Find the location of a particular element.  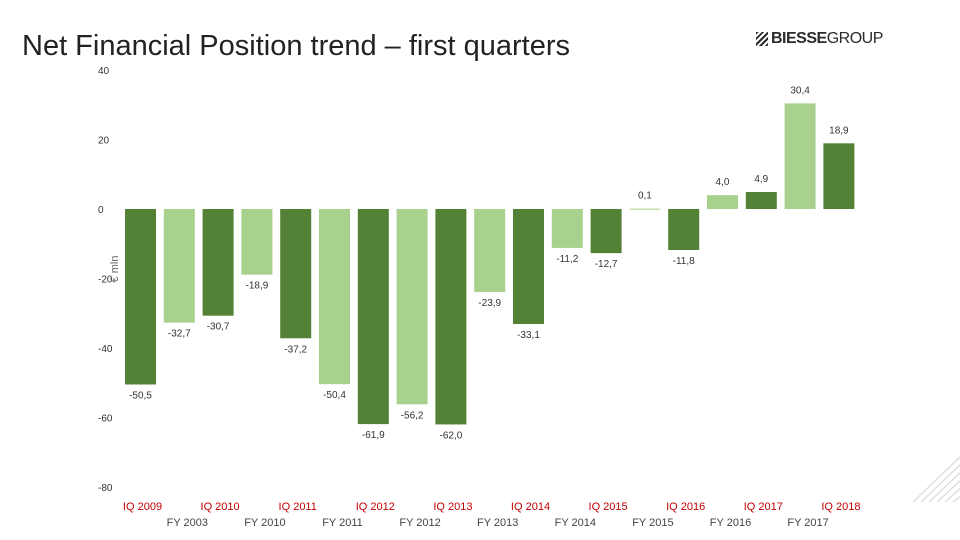

quarter-label: IQ 2012 is located at coordinates (375, 507).